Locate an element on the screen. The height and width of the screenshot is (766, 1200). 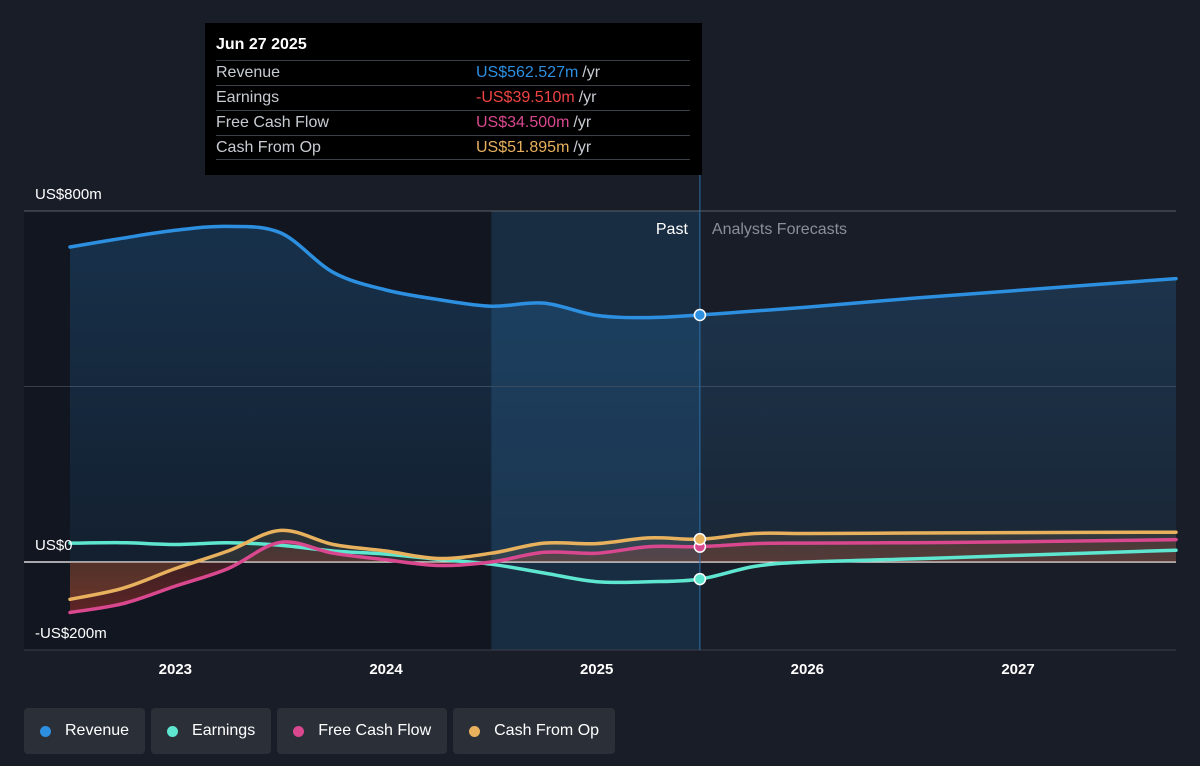
hover-markers is located at coordinates (700, 447).